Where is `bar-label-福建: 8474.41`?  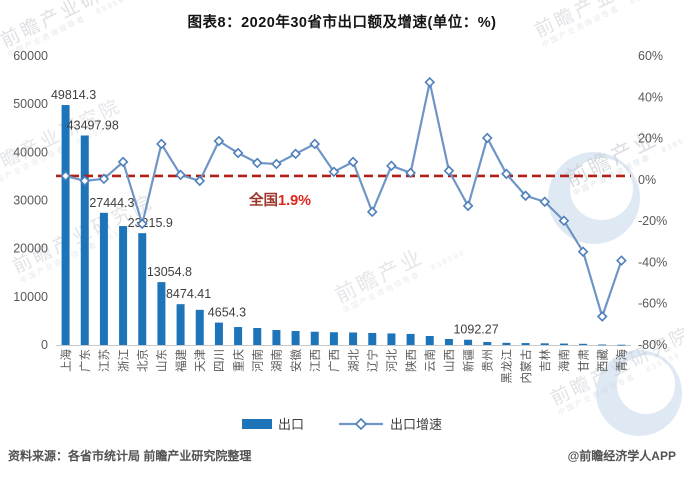 bar-label-福建: 8474.41 is located at coordinates (188, 294).